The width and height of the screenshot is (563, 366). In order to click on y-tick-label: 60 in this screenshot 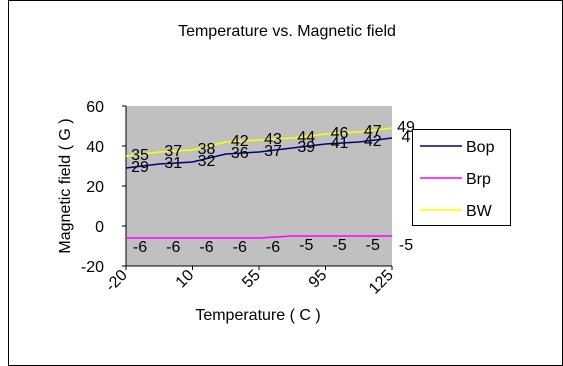, I will do `click(95, 107)`.